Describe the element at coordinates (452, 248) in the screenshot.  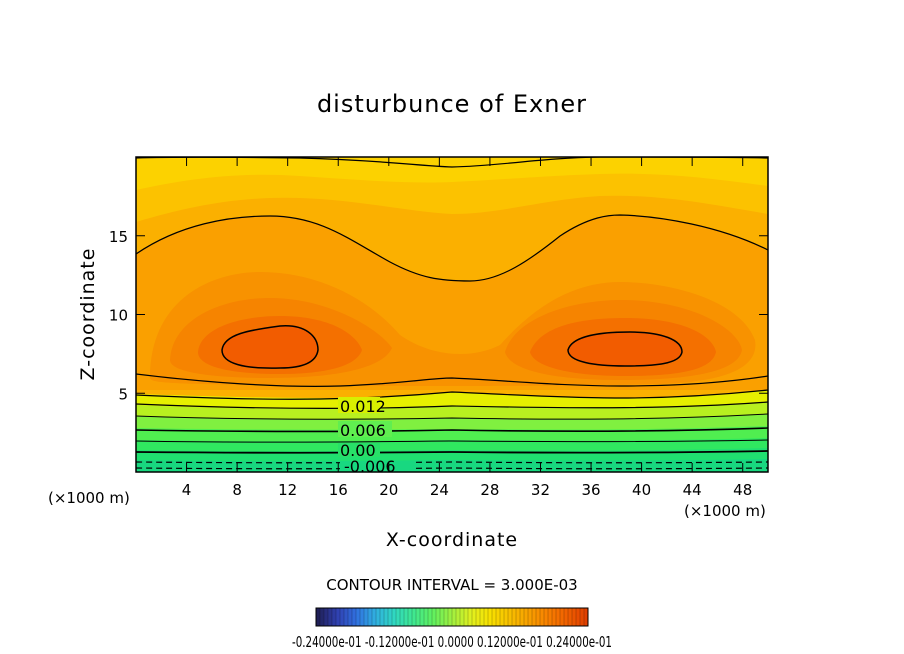
I see `contour-line-upper` at that location.